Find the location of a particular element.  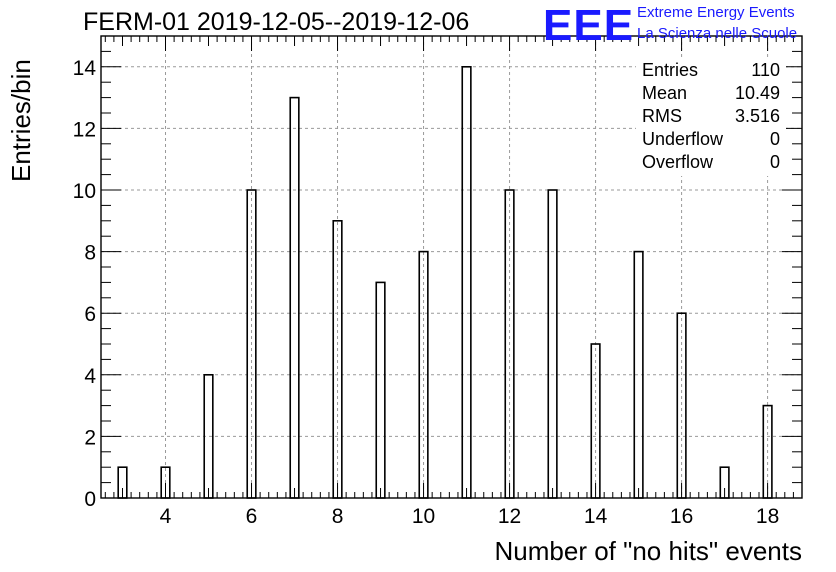

stat-label: Underflow is located at coordinates (683, 139).